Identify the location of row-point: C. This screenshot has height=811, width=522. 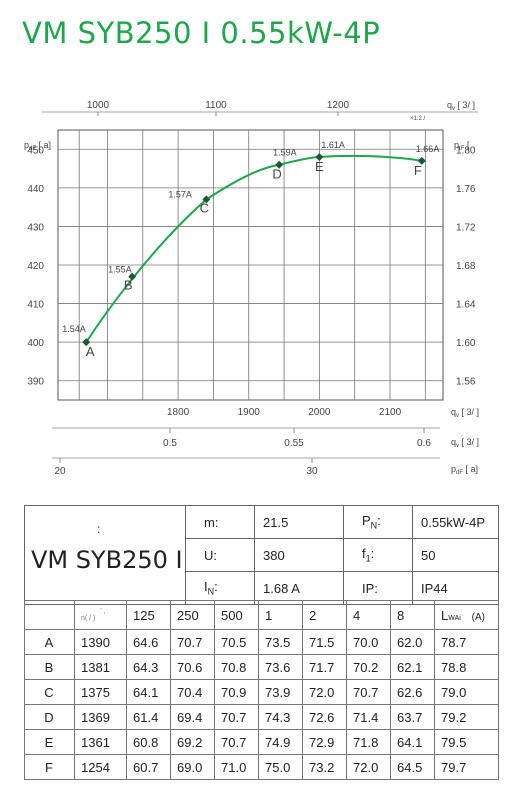
(49, 692).